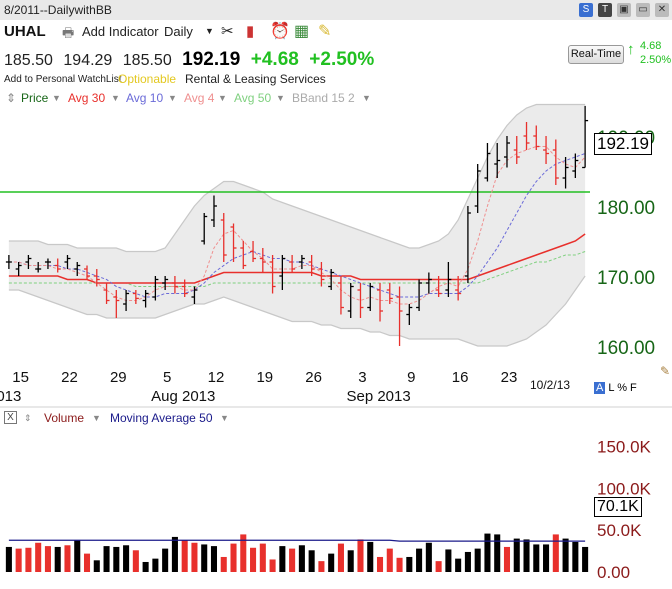  I want to click on alarm-icon: ⏰, so click(280, 31).